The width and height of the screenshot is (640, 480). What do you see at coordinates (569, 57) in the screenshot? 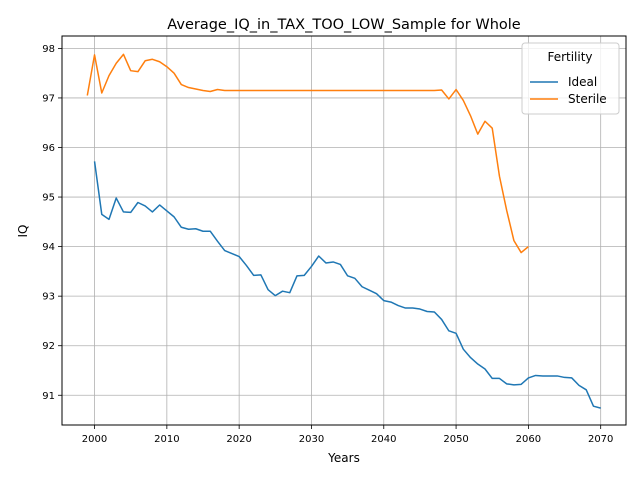
I see `legend-title: Fertility` at bounding box center [569, 57].